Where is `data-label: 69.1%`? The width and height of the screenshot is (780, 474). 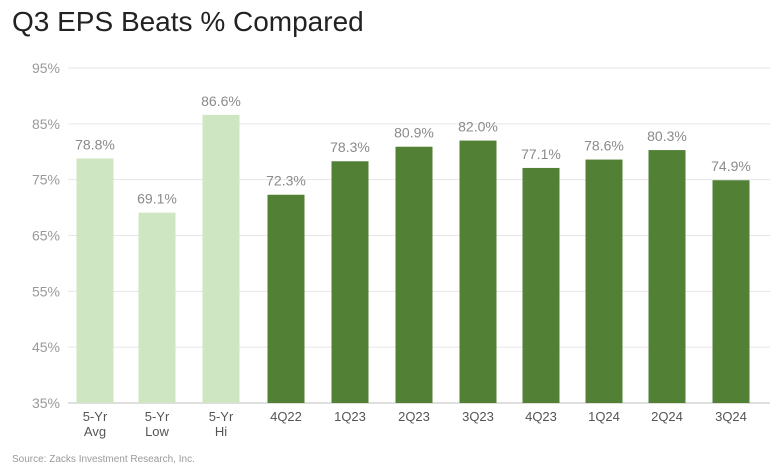
data-label: 69.1% is located at coordinates (157, 199).